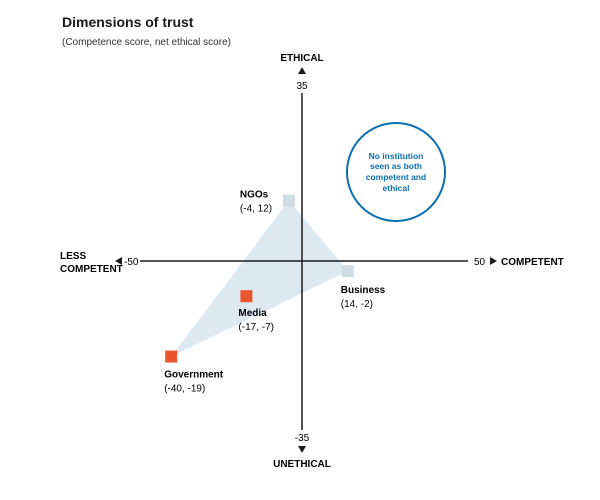  I want to click on point-marker-media, so click(246, 296).